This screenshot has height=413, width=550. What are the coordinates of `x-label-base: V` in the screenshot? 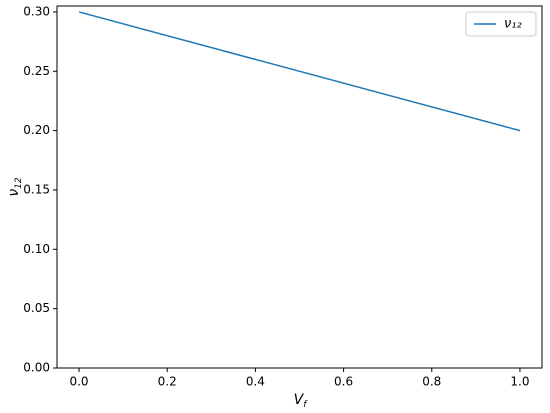 It's located at (299, 400).